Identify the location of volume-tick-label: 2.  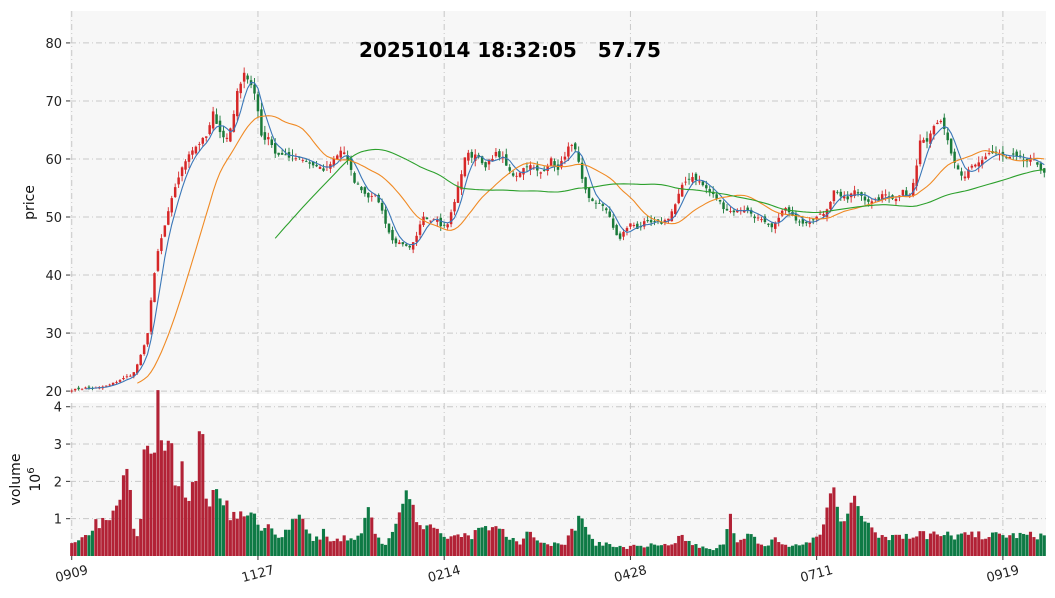
(58, 482).